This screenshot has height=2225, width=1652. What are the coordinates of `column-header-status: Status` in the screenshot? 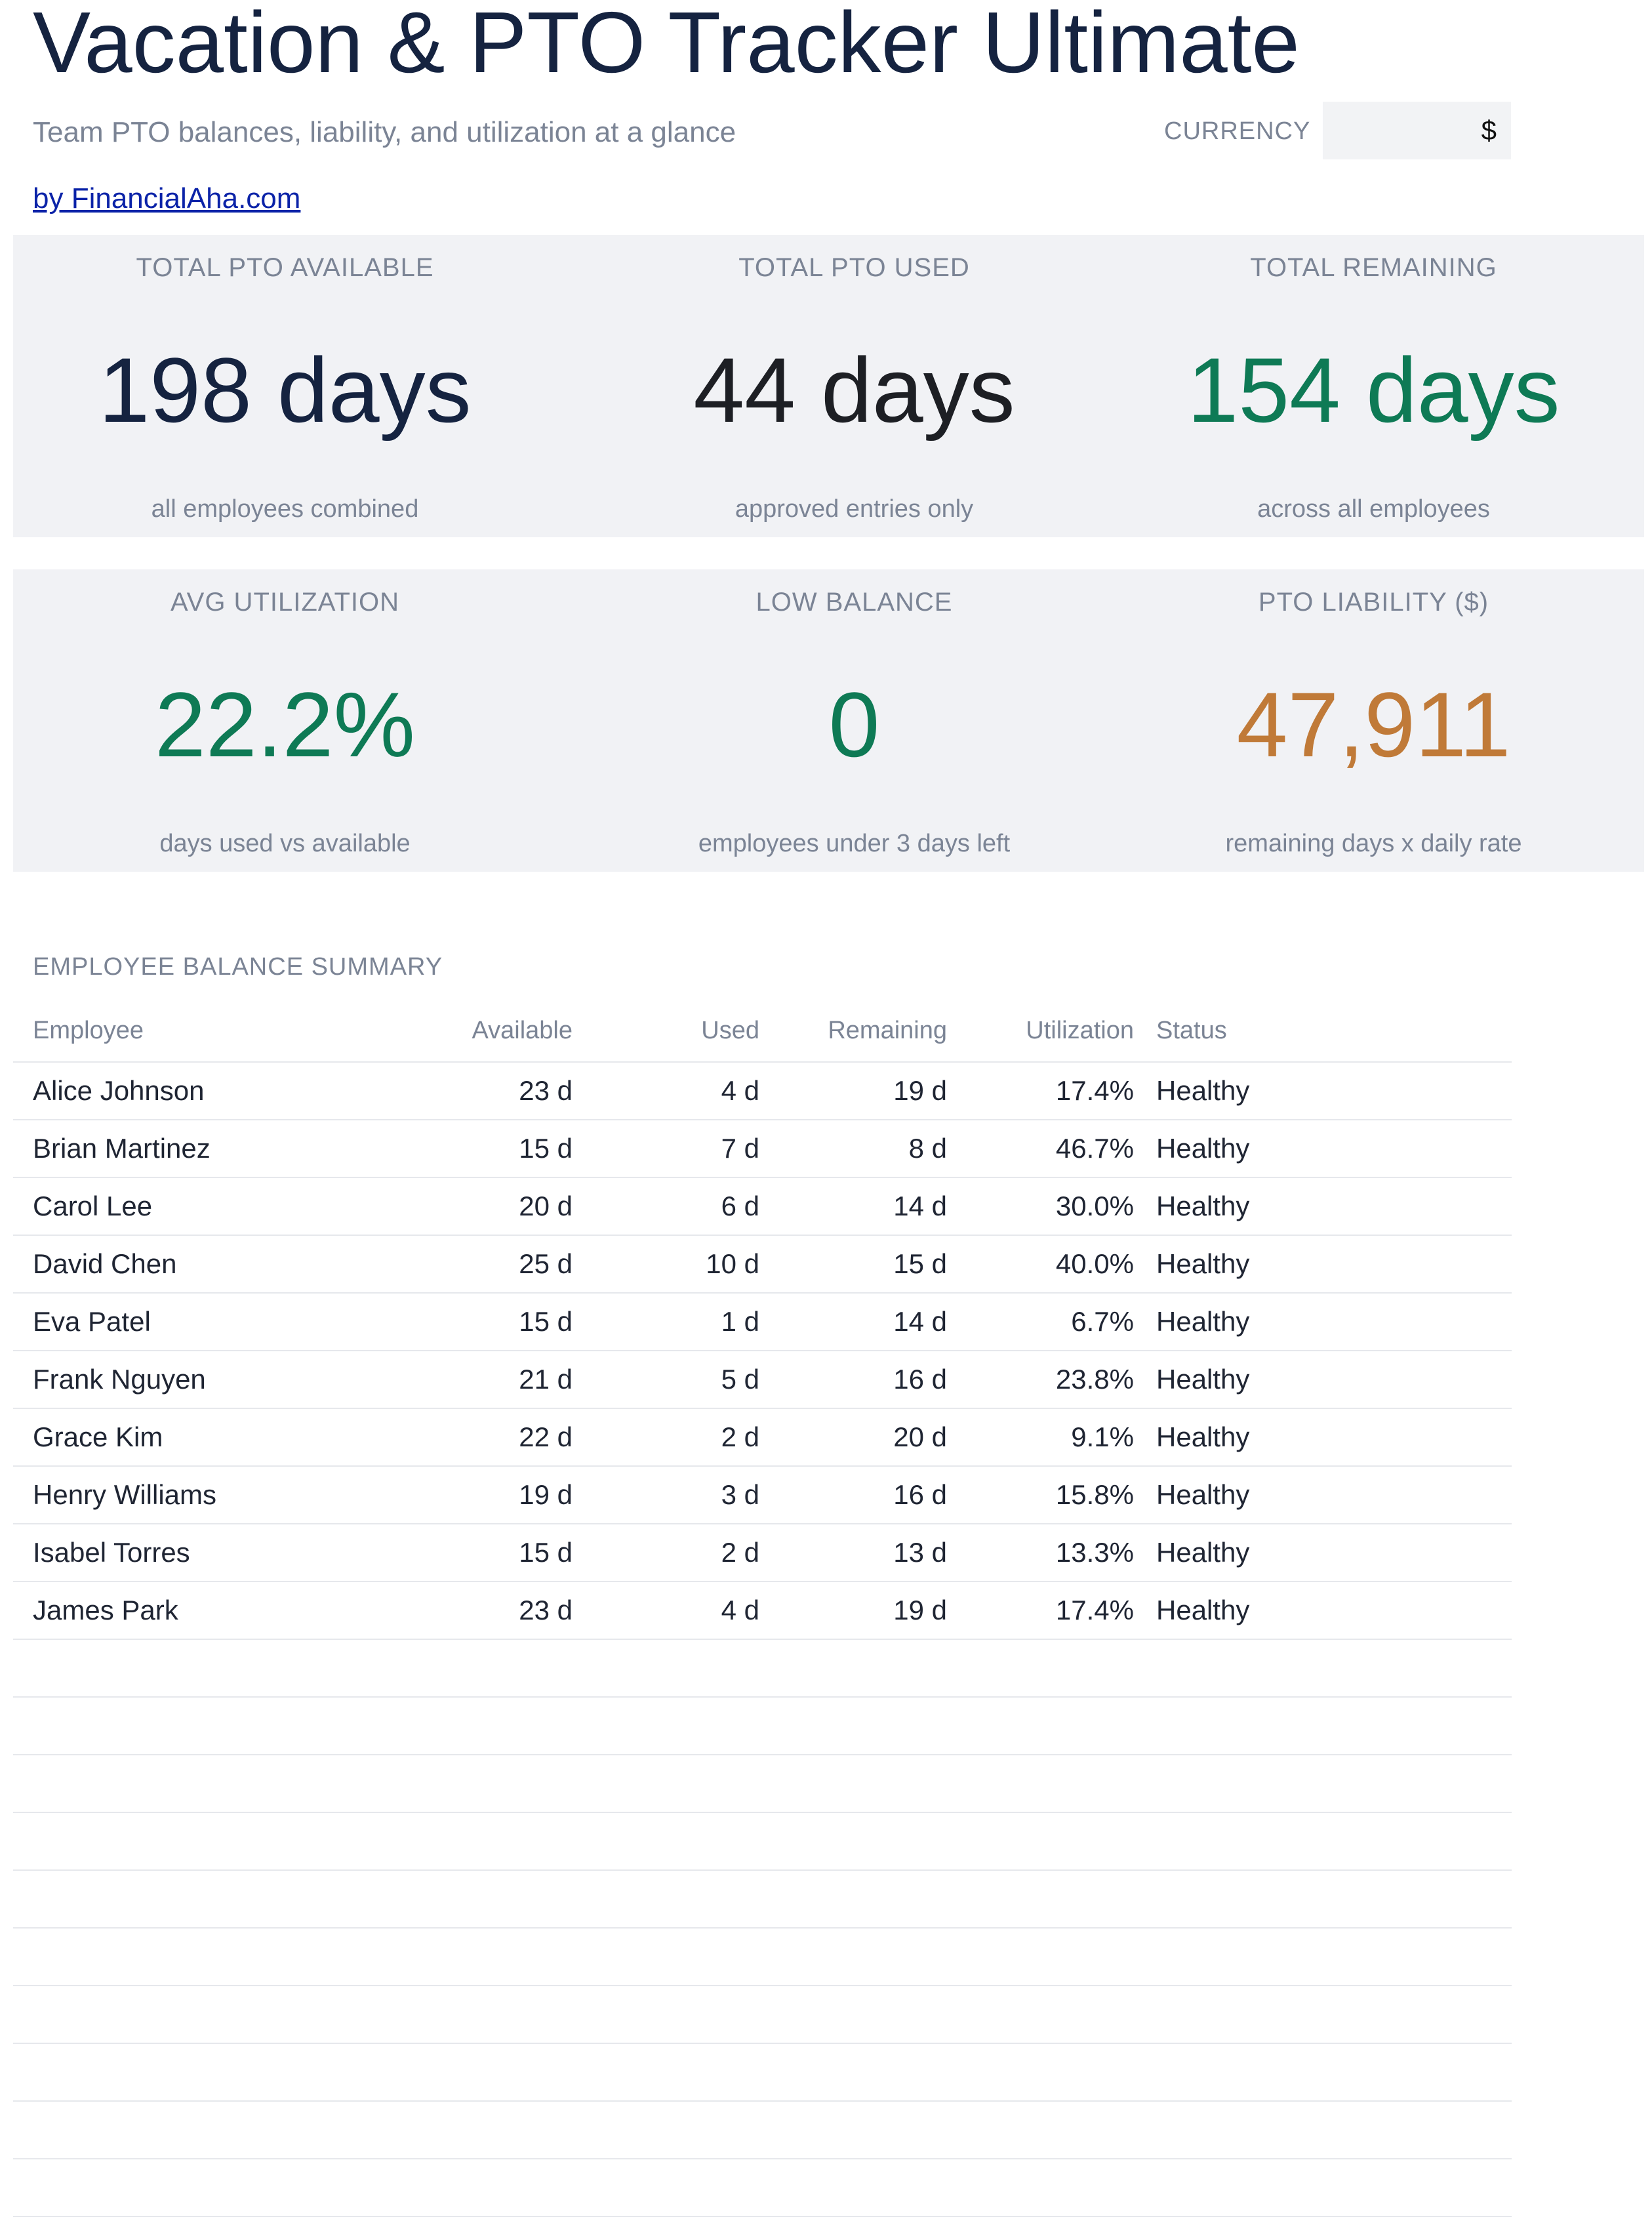 It's located at (1191, 1030).